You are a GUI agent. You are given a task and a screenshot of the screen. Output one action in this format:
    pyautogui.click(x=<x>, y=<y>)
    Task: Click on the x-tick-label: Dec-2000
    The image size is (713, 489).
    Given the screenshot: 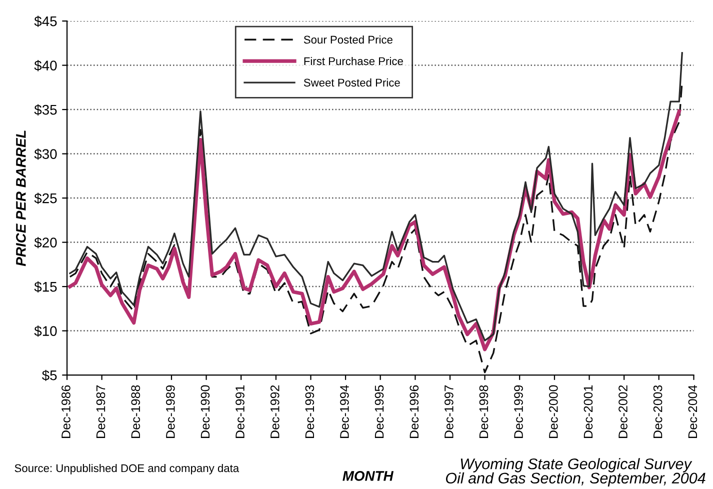 What is the action you would take?
    pyautogui.click(x=553, y=411)
    